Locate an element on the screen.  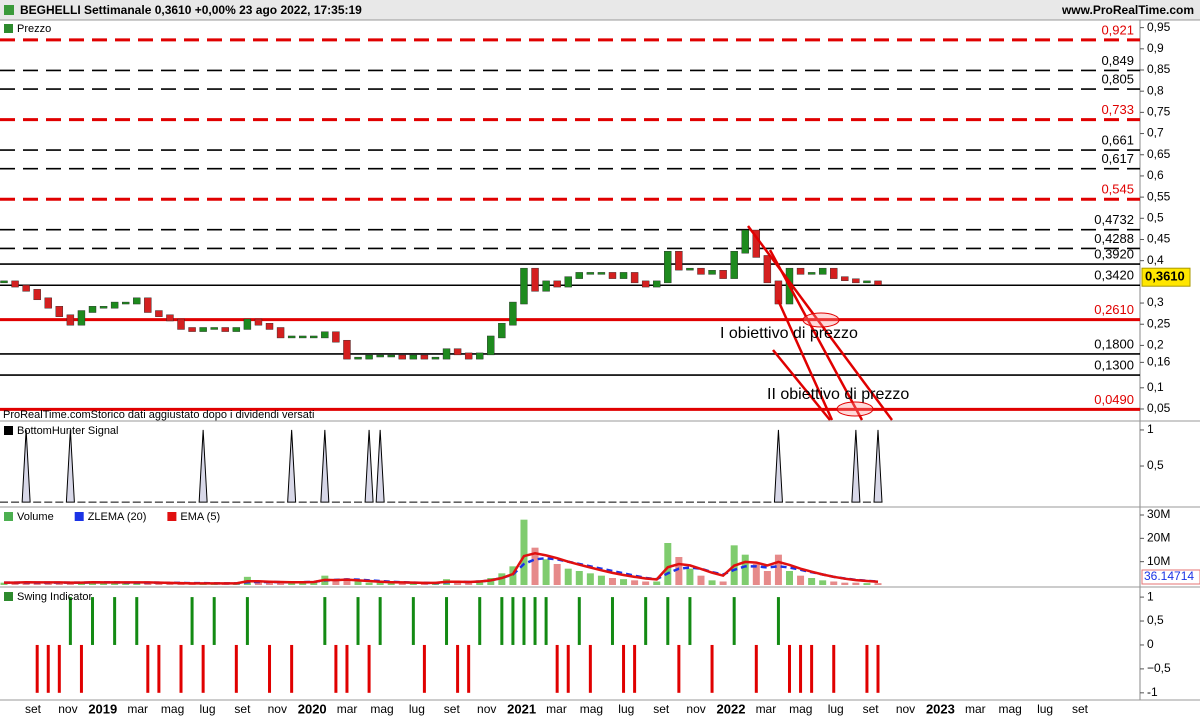
y-tick-label: 0,2 is located at coordinates (1155, 345).